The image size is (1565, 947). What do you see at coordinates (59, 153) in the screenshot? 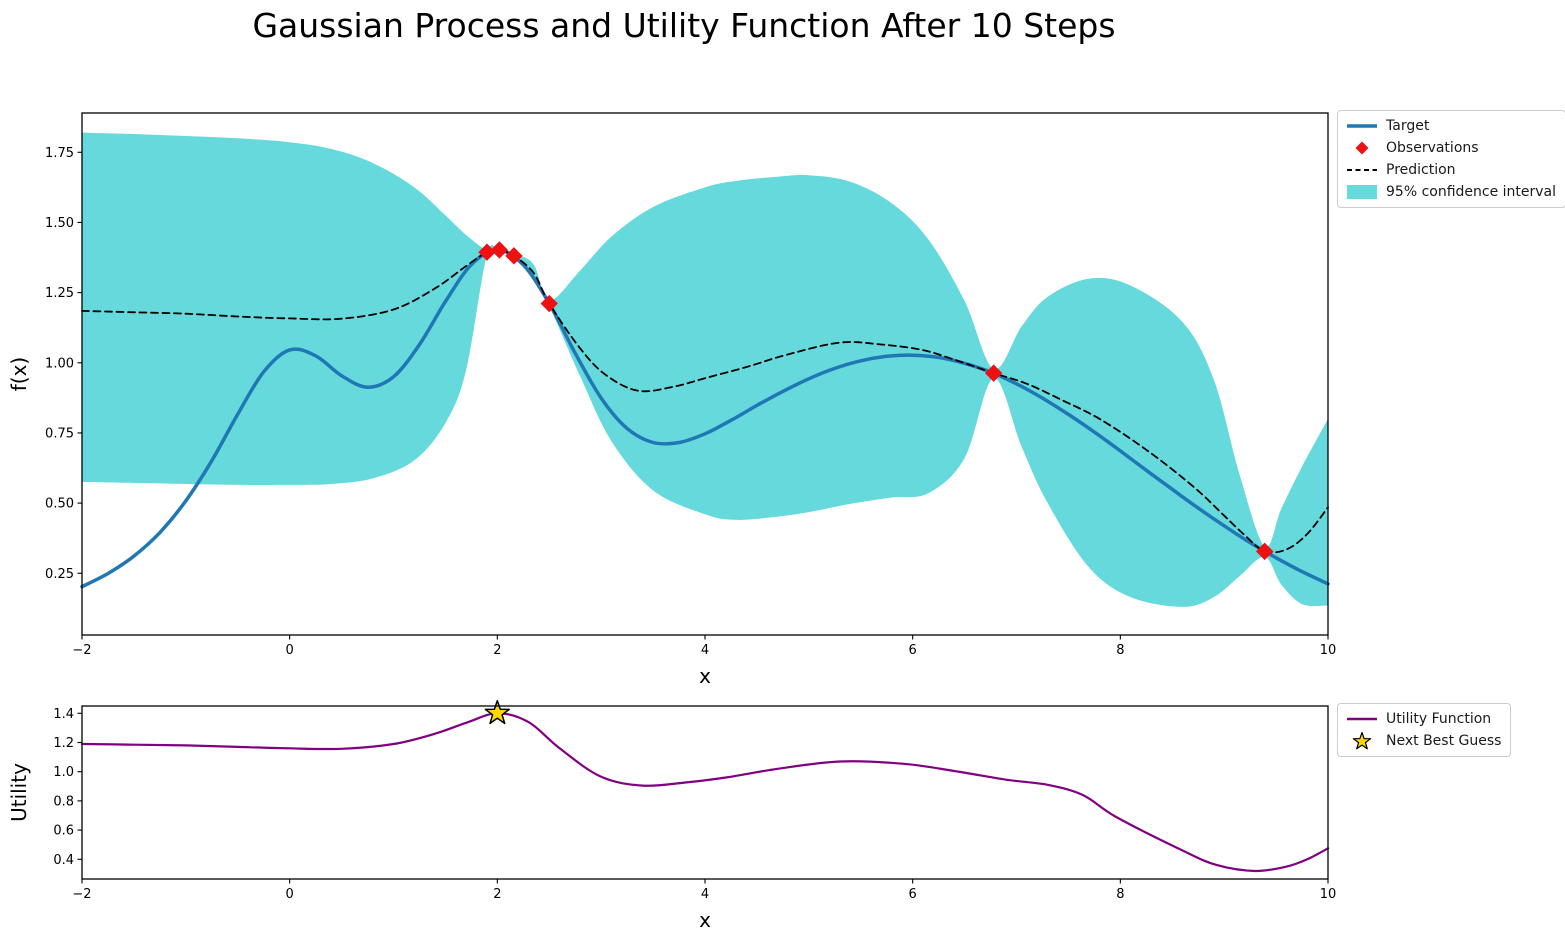
I see `gp-y-tick-label: 1.75` at bounding box center [59, 153].